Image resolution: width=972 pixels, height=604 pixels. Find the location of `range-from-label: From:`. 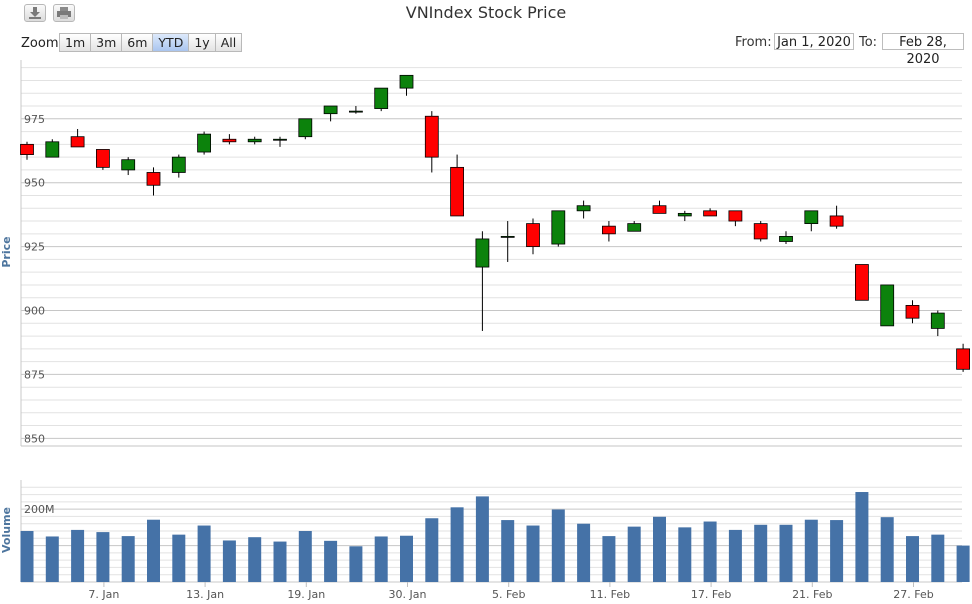

range-from-label: From: is located at coordinates (753, 42).